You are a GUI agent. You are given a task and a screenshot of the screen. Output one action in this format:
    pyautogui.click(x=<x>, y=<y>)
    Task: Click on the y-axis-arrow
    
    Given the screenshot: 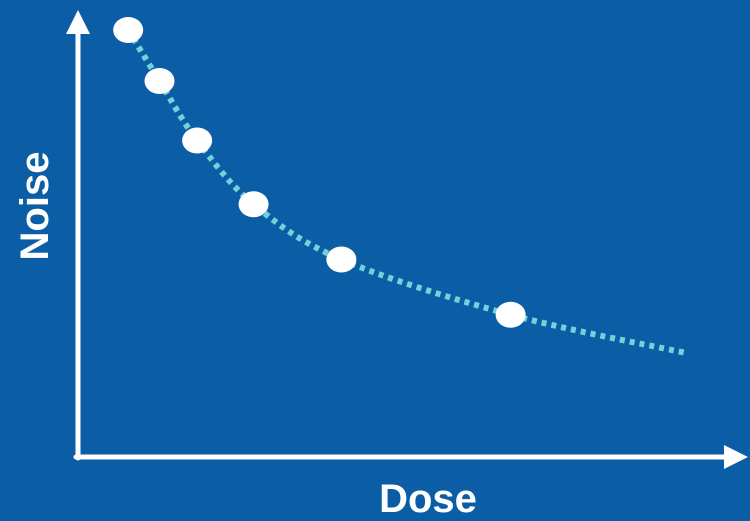 What is the action you would take?
    pyautogui.click(x=78, y=22)
    